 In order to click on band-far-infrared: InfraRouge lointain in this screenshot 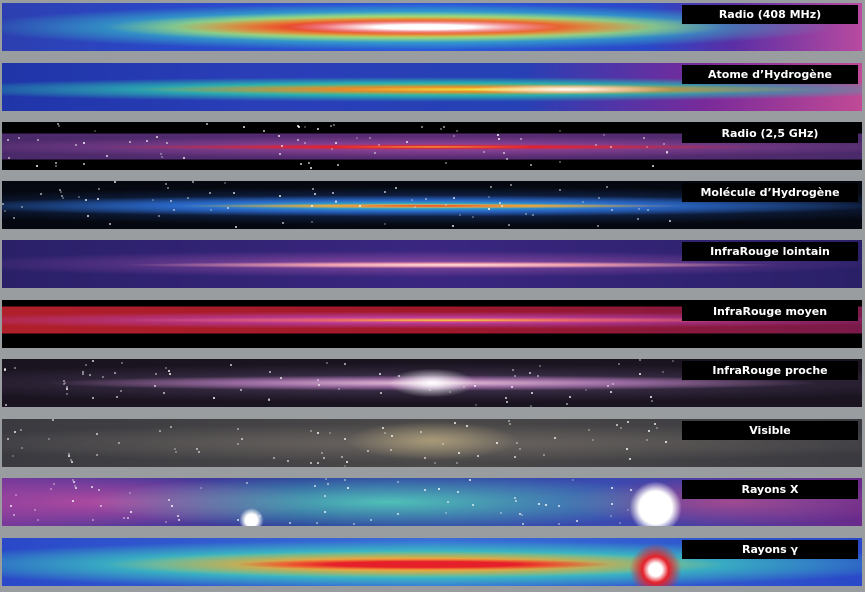, I will do `click(432, 264)`.